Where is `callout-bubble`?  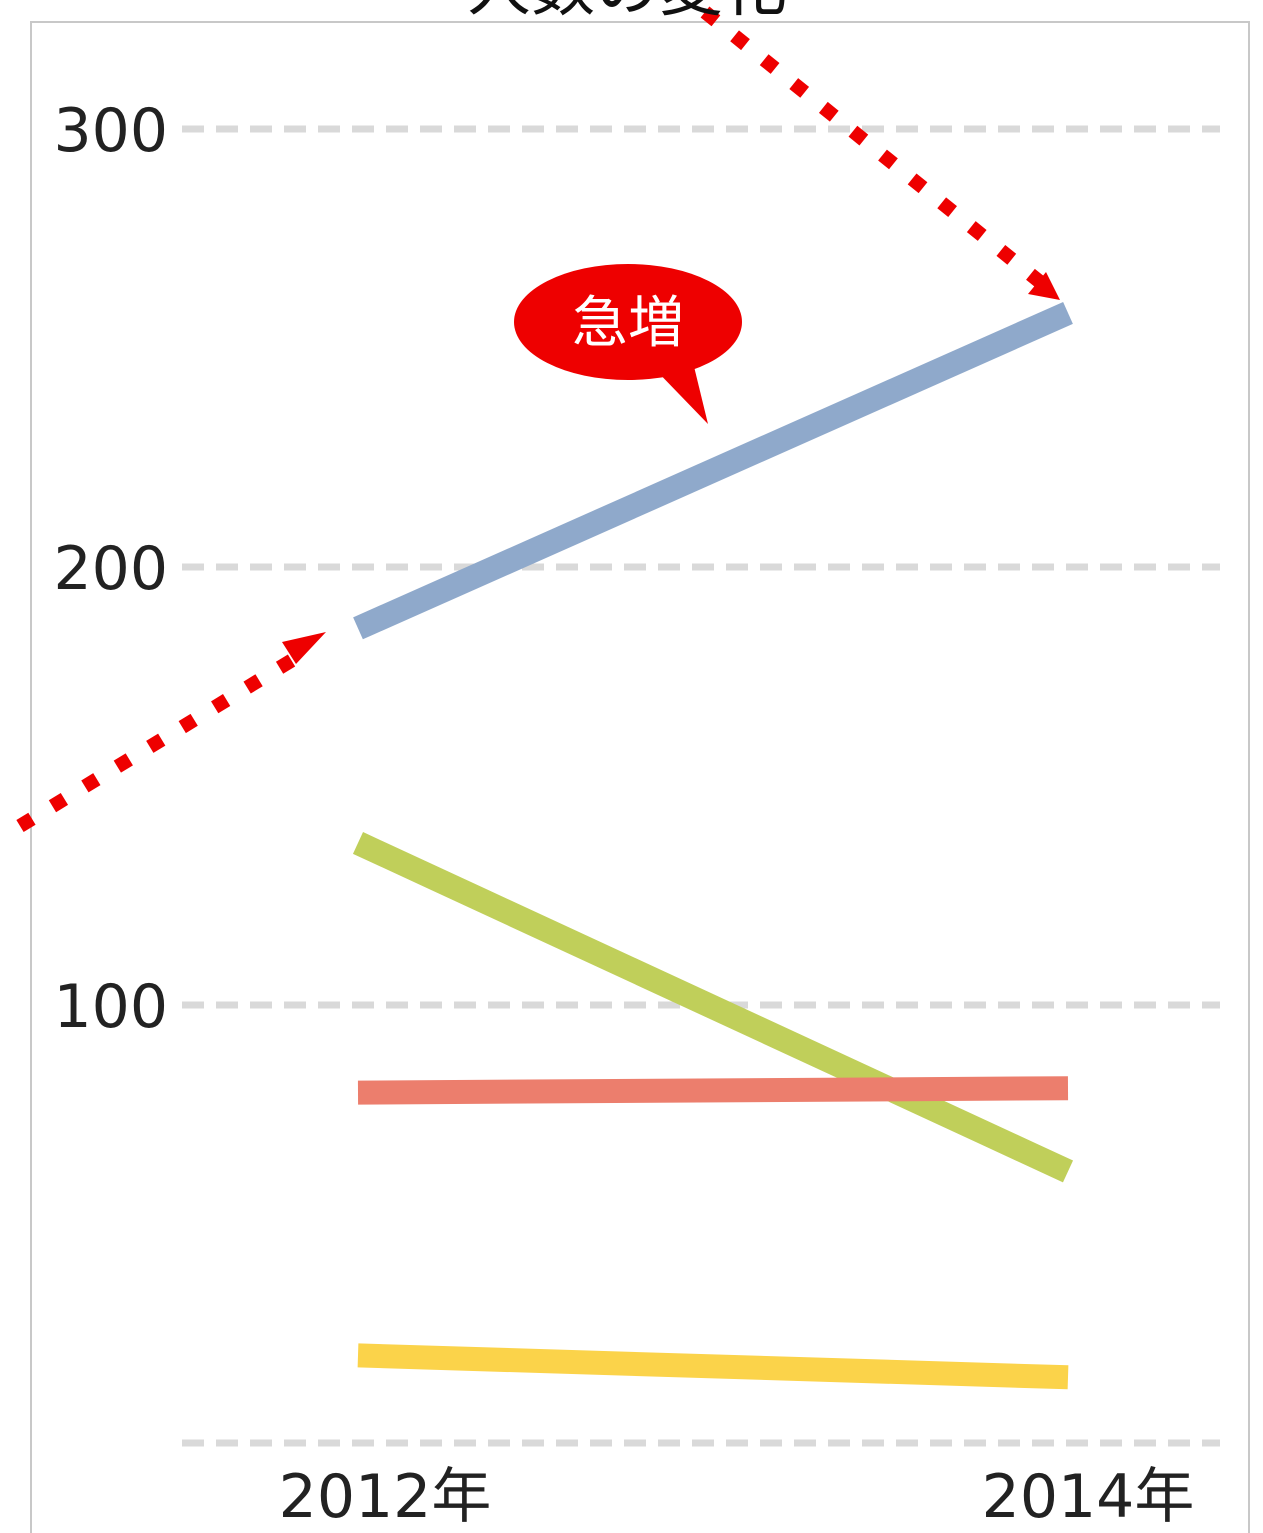
callout-bubble is located at coordinates (628, 322).